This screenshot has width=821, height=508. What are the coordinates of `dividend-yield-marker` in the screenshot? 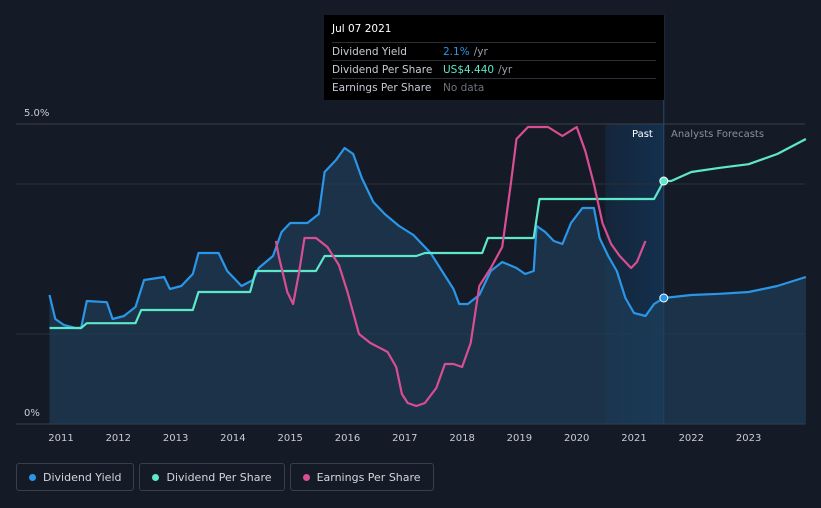 It's located at (664, 298).